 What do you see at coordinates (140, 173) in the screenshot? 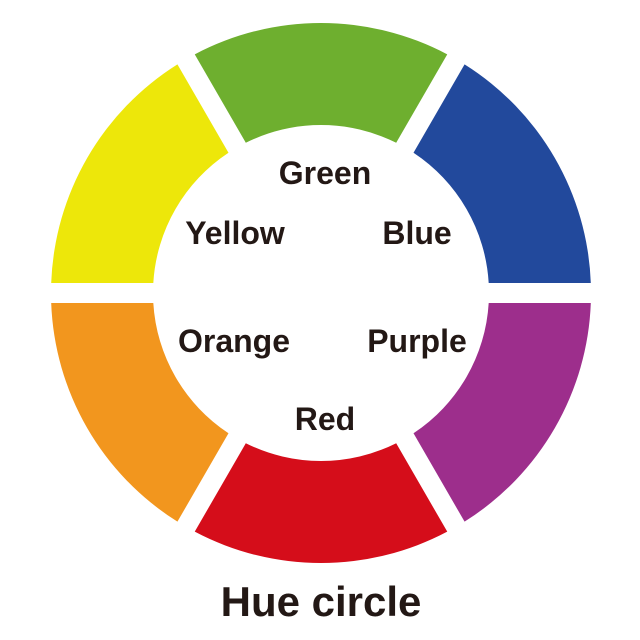
I see `segment-yellow` at bounding box center [140, 173].